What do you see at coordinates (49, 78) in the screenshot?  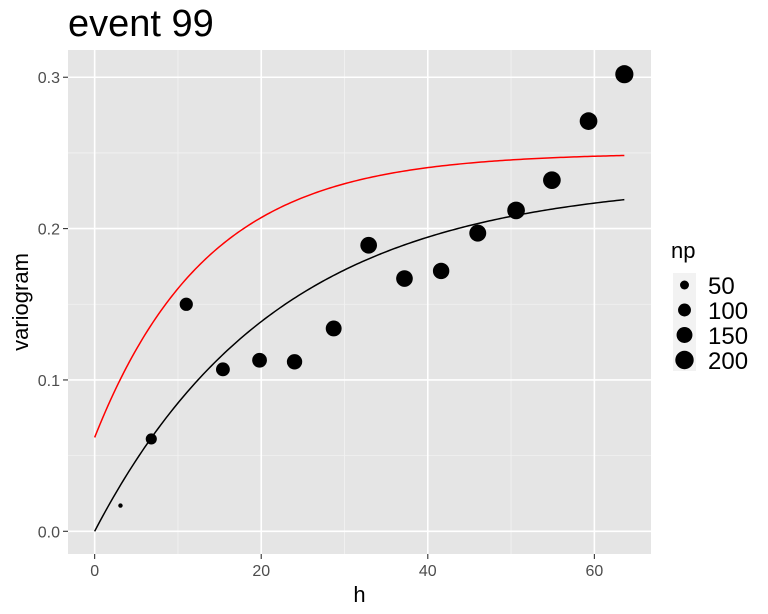 I see `y-tick-label: 0.3` at bounding box center [49, 78].